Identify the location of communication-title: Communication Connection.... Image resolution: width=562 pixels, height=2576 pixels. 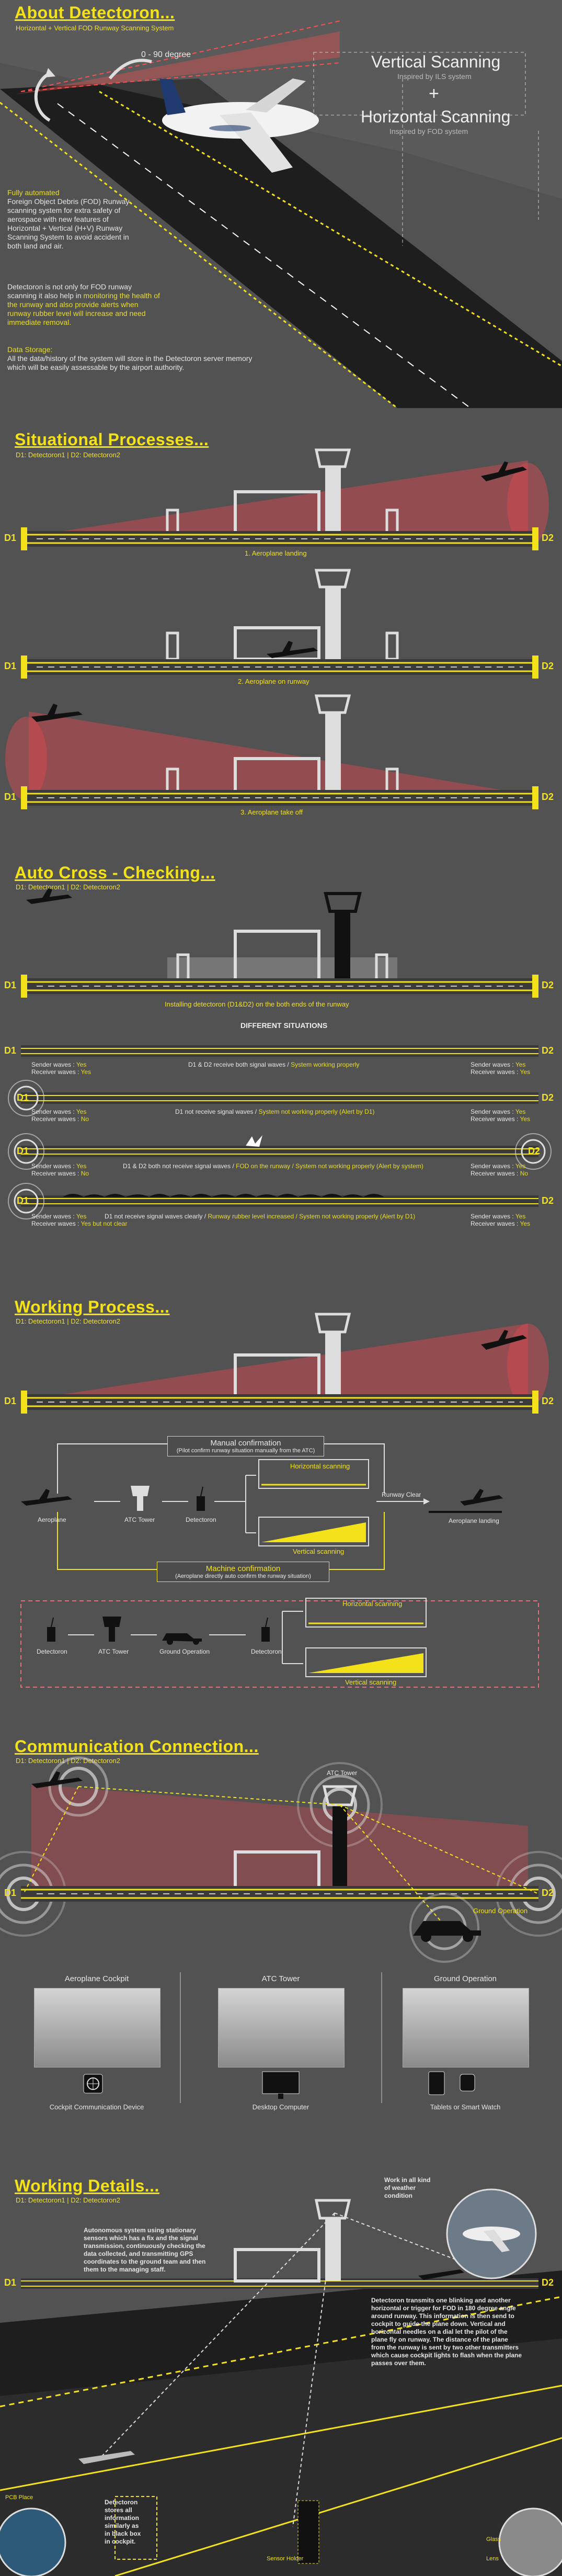
(137, 1746).